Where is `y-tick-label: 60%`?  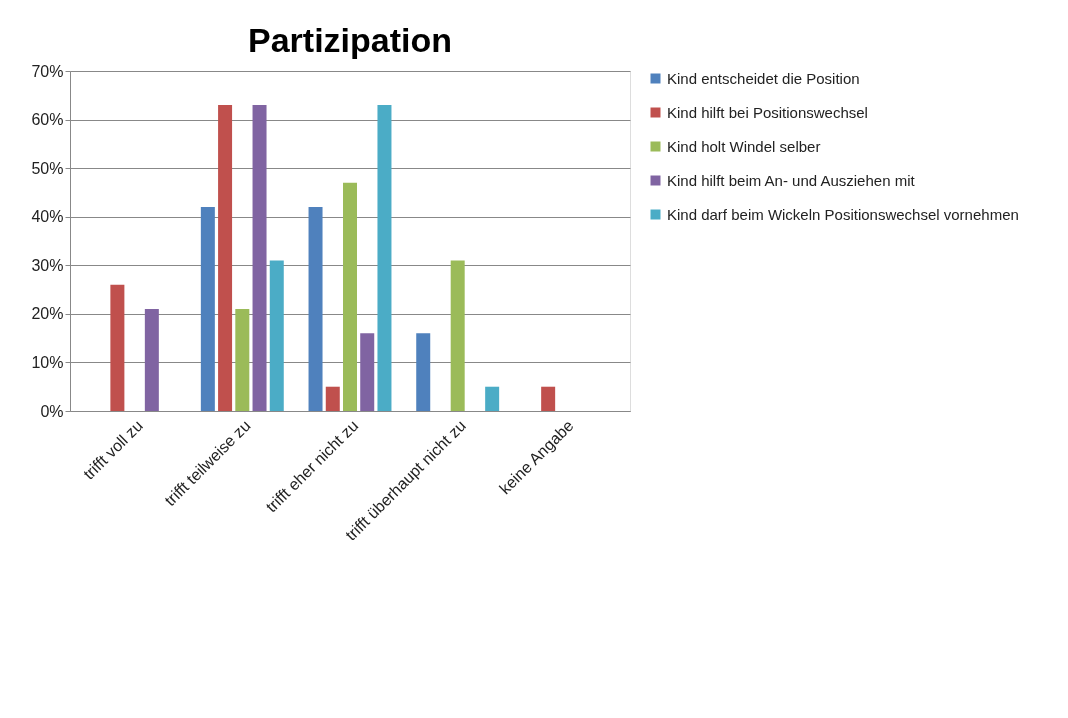 y-tick-label: 60% is located at coordinates (47, 120).